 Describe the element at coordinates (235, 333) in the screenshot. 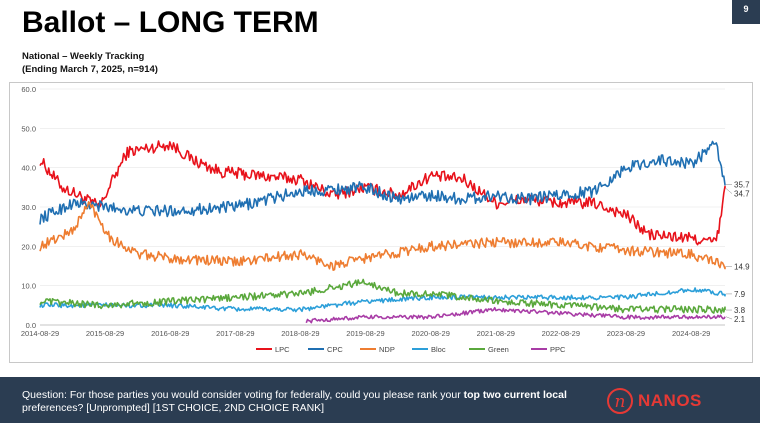

I see `x-tick-label: 2017-08-29` at that location.